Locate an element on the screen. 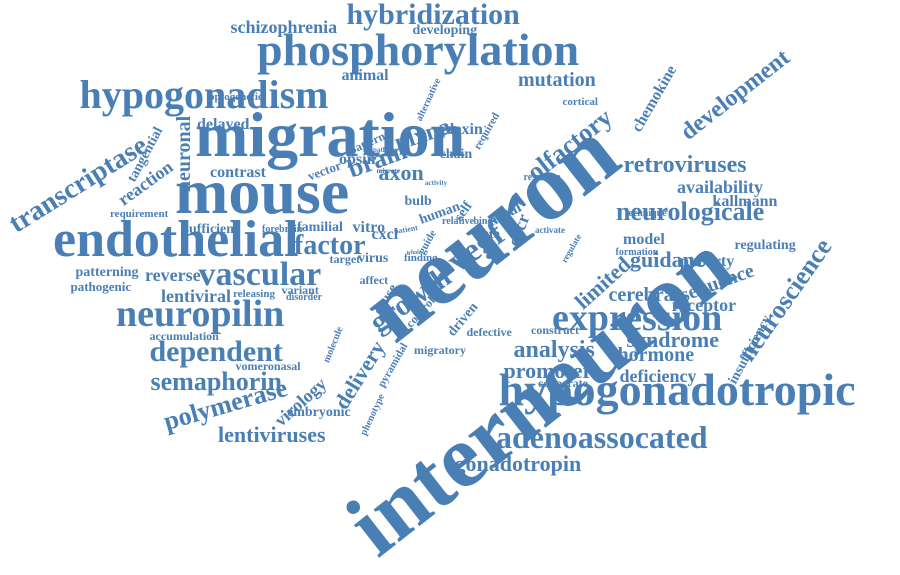 This screenshot has width=900, height=575. word-neuronal: neuronal is located at coordinates (184, 154).